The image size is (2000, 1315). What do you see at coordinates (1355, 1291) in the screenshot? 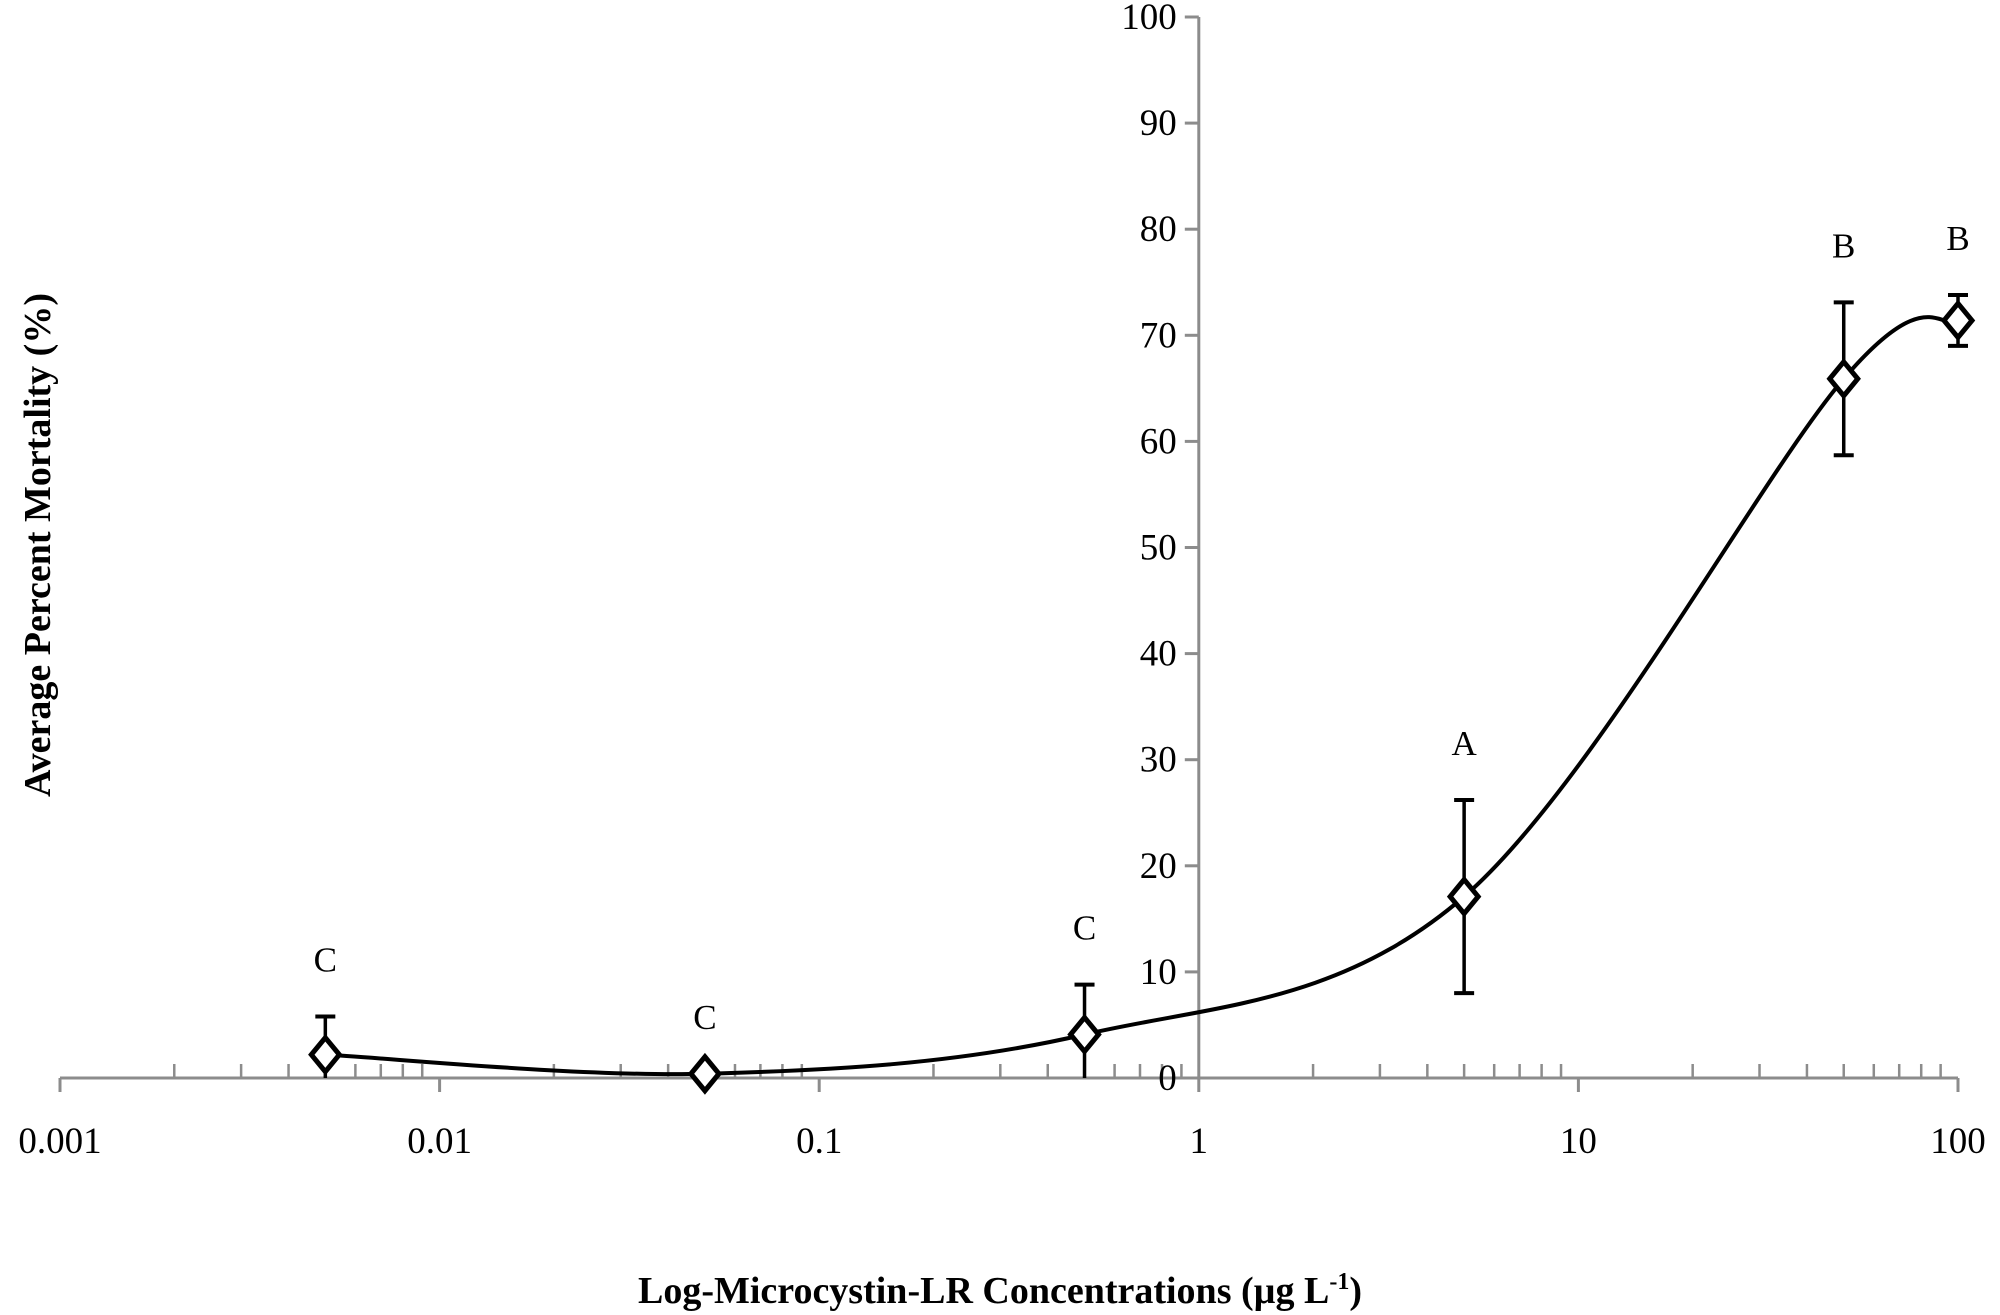
I see `x-axis-title-suffix: )` at bounding box center [1355, 1291].